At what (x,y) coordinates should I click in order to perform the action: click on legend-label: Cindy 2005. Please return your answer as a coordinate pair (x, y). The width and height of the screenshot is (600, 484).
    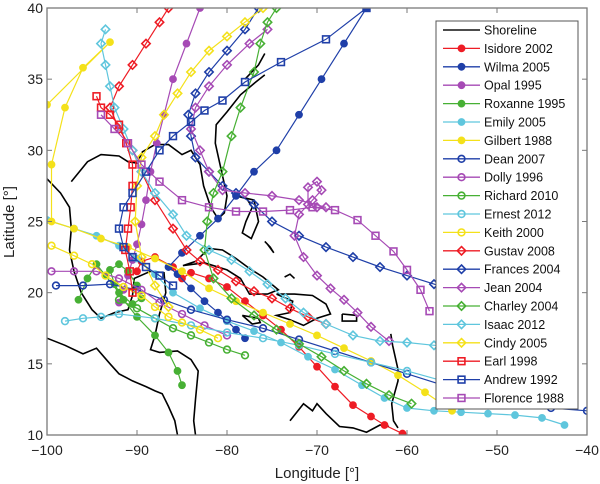
    Looking at the image, I should click on (515, 343).